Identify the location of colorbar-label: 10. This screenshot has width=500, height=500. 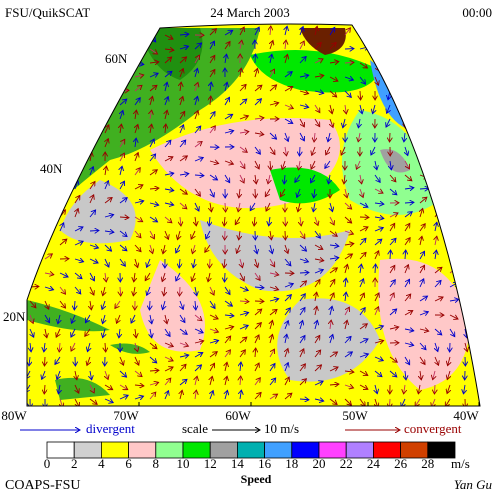
(183, 463).